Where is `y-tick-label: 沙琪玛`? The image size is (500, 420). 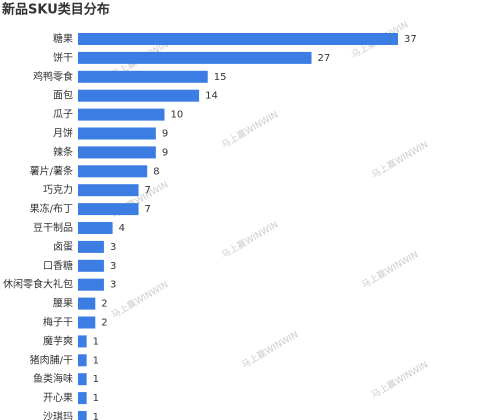
y-tick-label: 沙琪玛 is located at coordinates (58, 415).